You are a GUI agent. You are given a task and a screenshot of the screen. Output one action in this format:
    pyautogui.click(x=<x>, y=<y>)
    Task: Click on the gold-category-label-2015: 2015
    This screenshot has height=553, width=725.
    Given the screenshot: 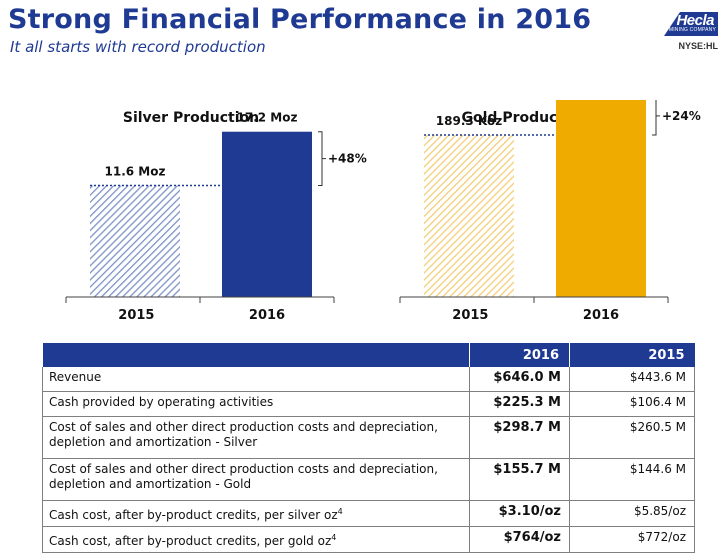 What is the action you would take?
    pyautogui.click(x=470, y=315)
    